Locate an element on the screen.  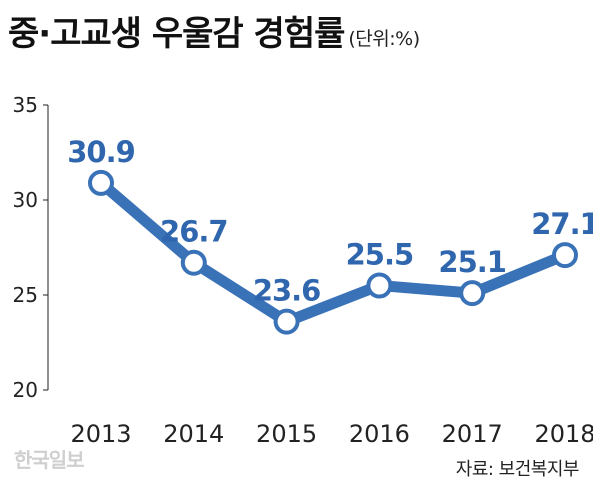
title-row: 중·고교생 우울감 경험률 (단위:%) is located at coordinates (214, 30).